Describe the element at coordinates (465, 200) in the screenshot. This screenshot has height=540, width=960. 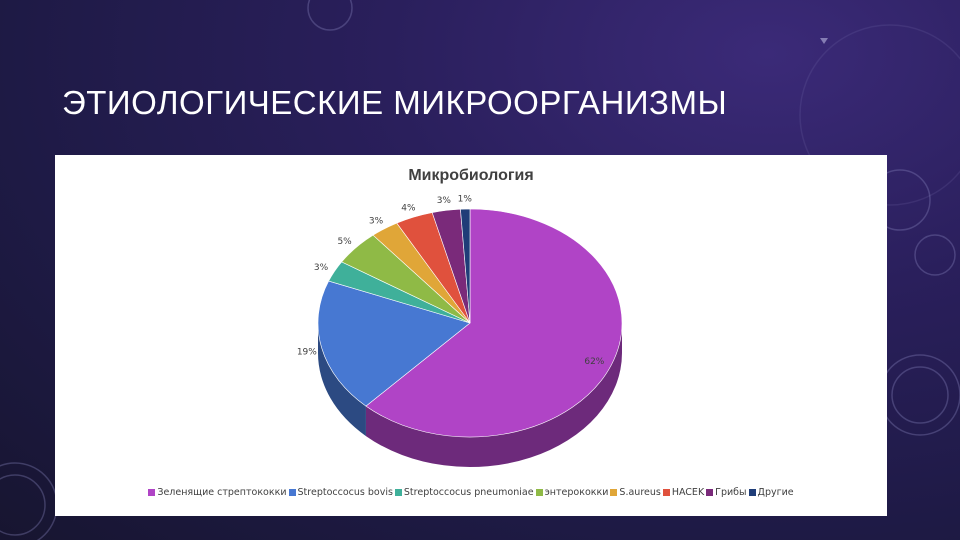
I see `data-label-7: 1%` at that location.